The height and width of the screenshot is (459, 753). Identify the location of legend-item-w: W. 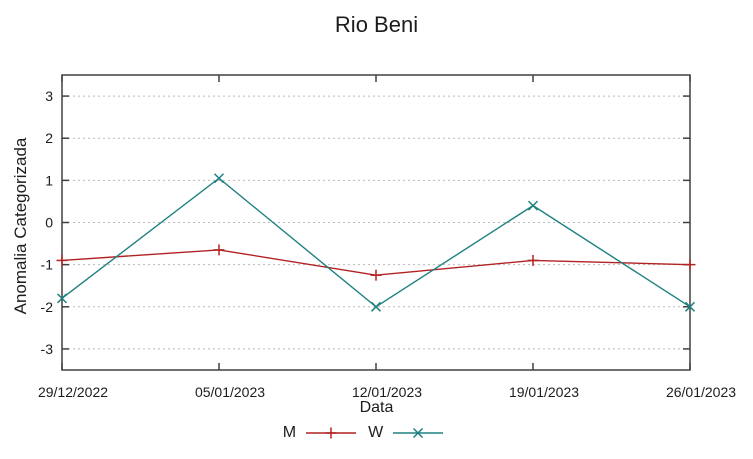
(406, 433).